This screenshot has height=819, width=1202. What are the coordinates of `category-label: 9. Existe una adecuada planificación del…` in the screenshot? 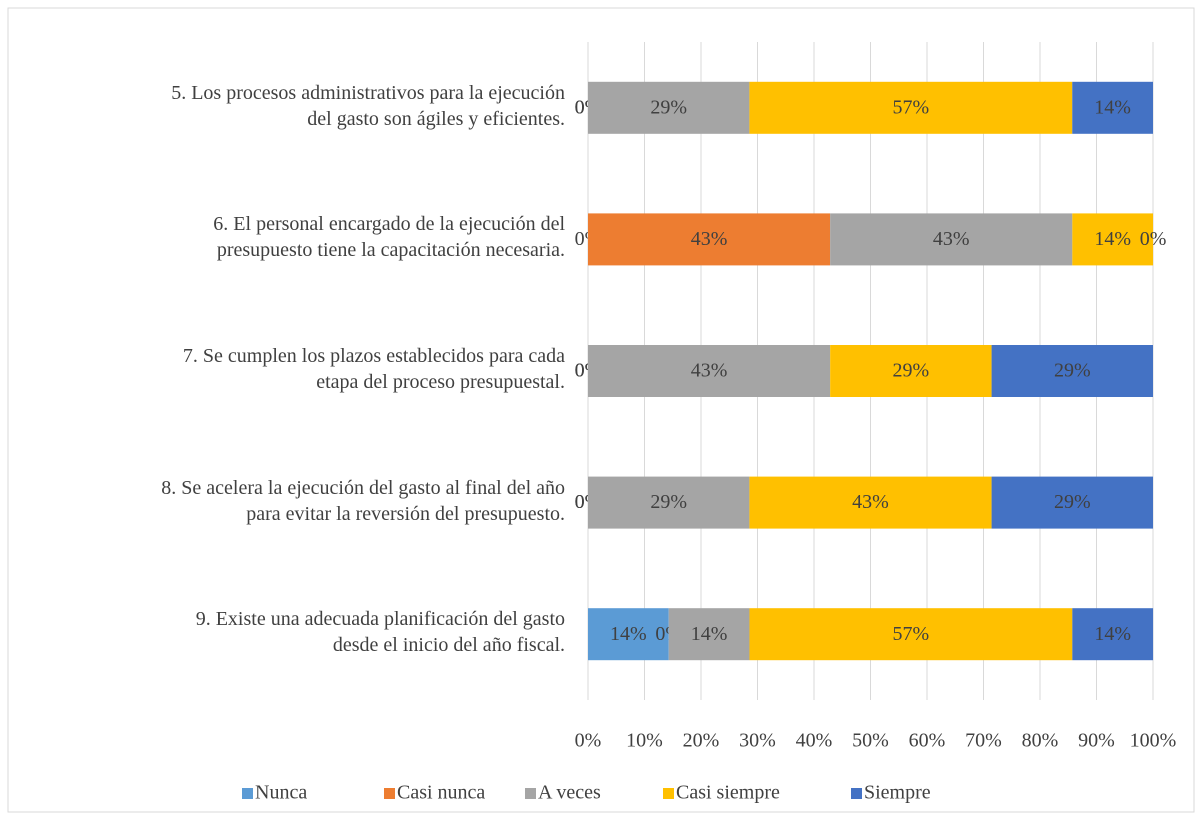 It's located at (380, 632).